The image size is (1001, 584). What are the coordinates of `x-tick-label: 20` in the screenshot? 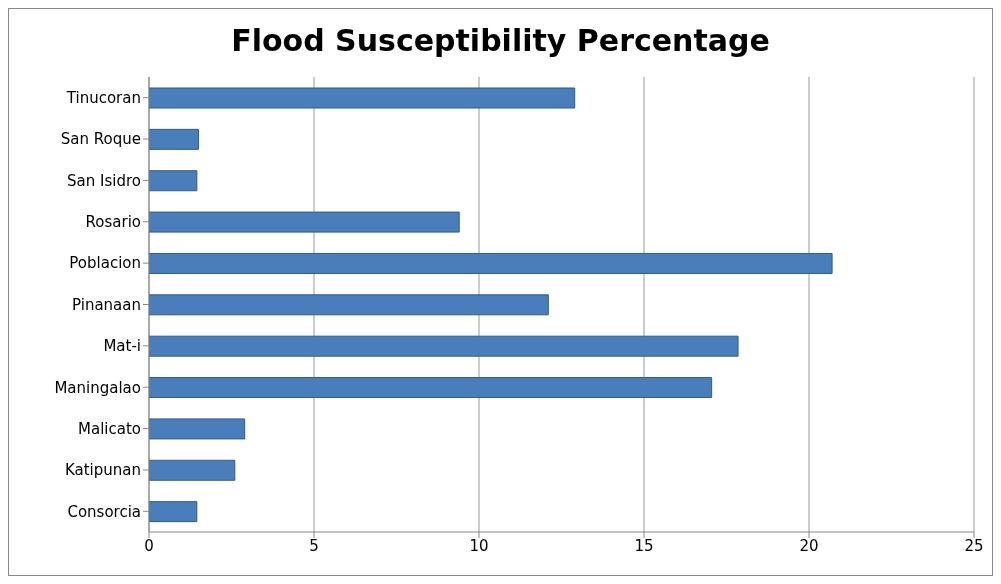 It's located at (809, 545).